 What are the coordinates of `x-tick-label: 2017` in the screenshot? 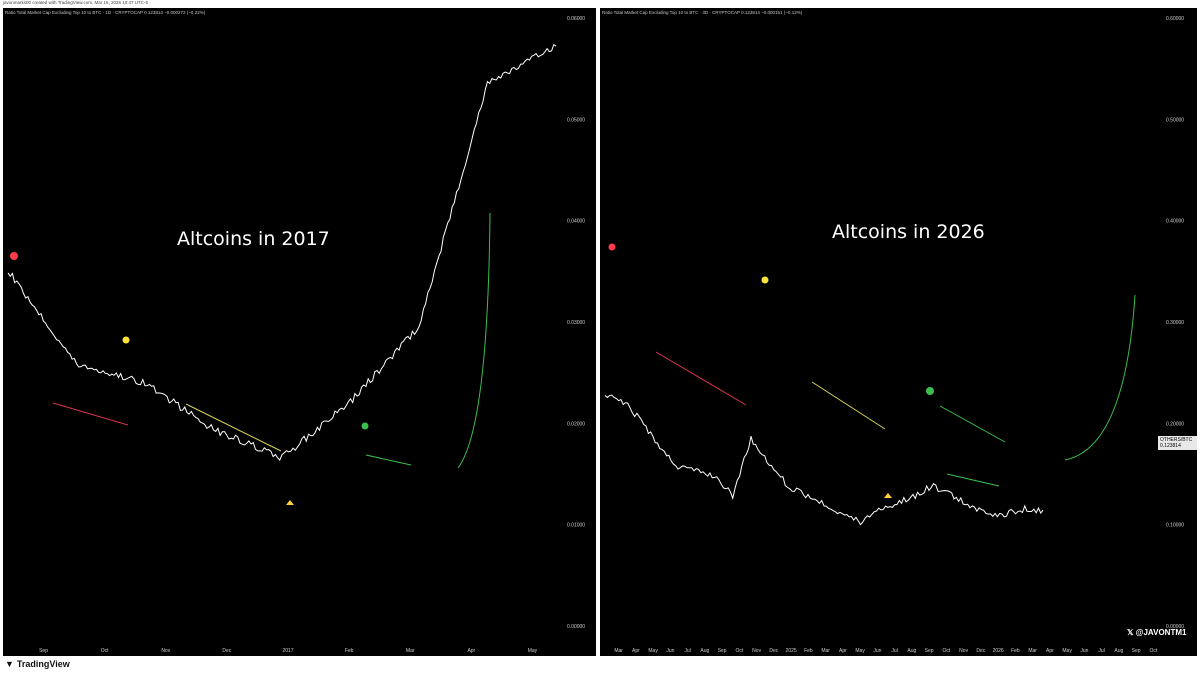 It's located at (287, 651).